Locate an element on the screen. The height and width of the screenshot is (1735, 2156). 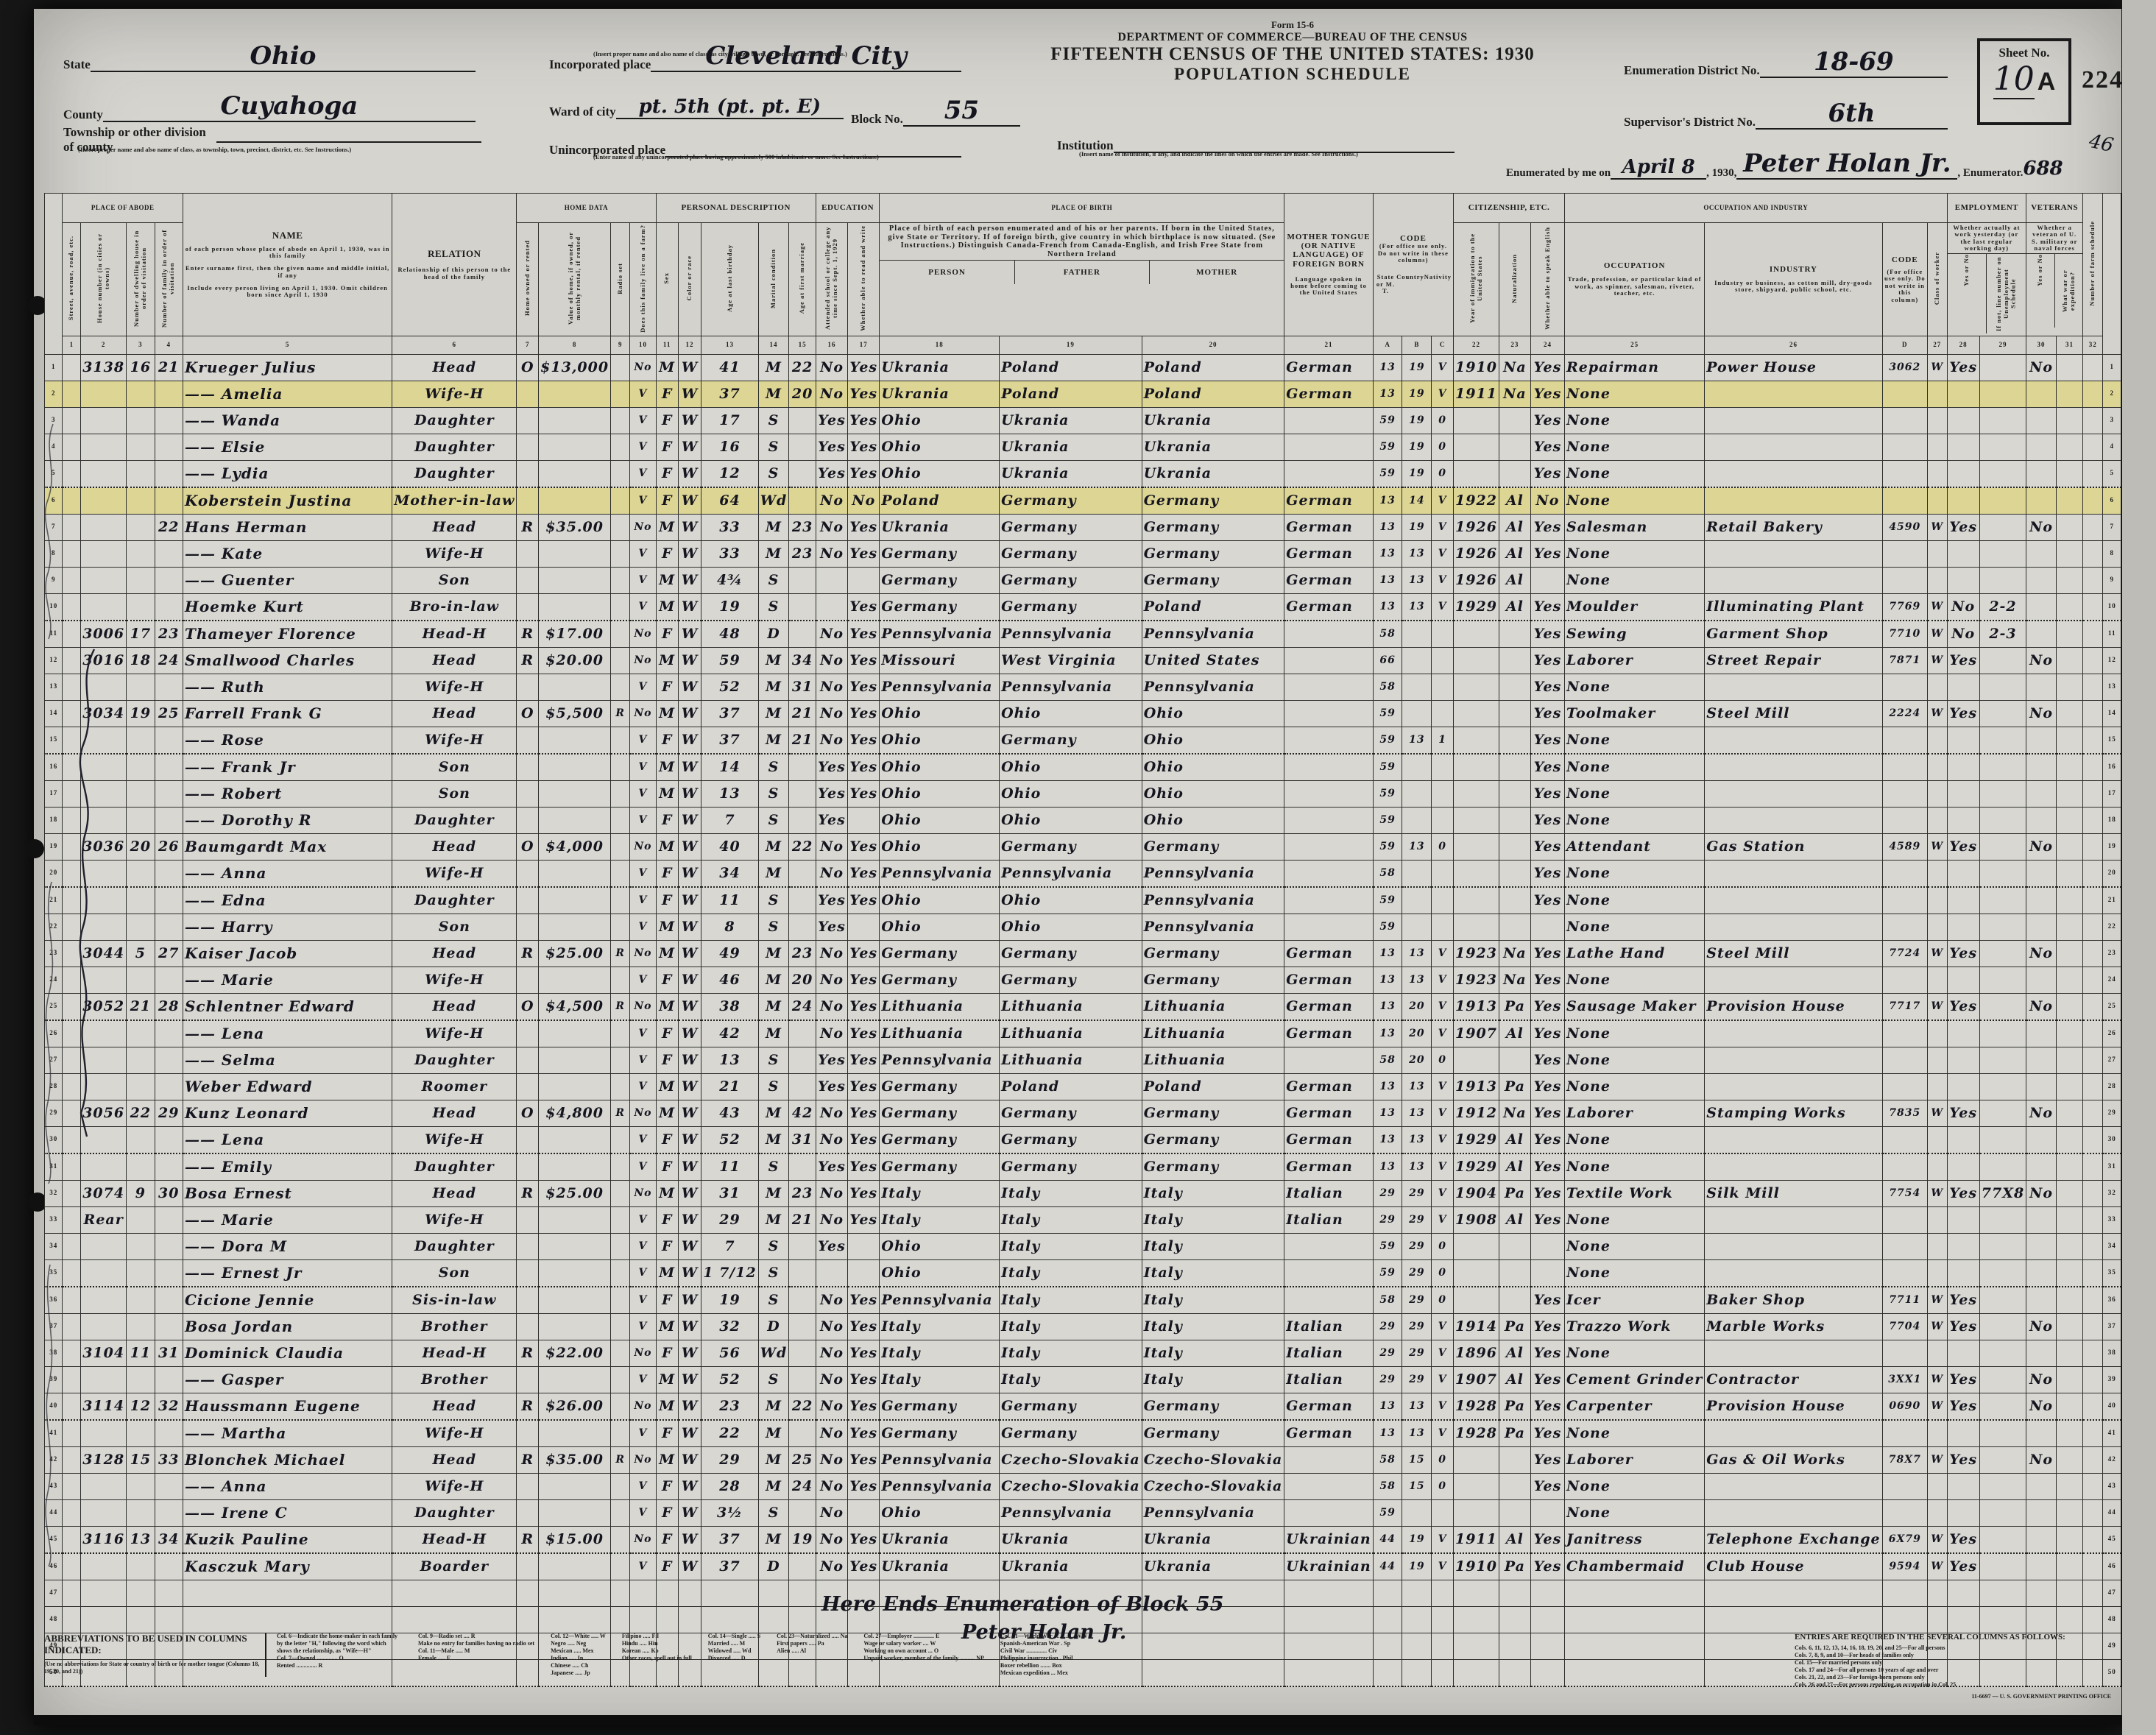
line-number: 24 is located at coordinates (2111, 980).